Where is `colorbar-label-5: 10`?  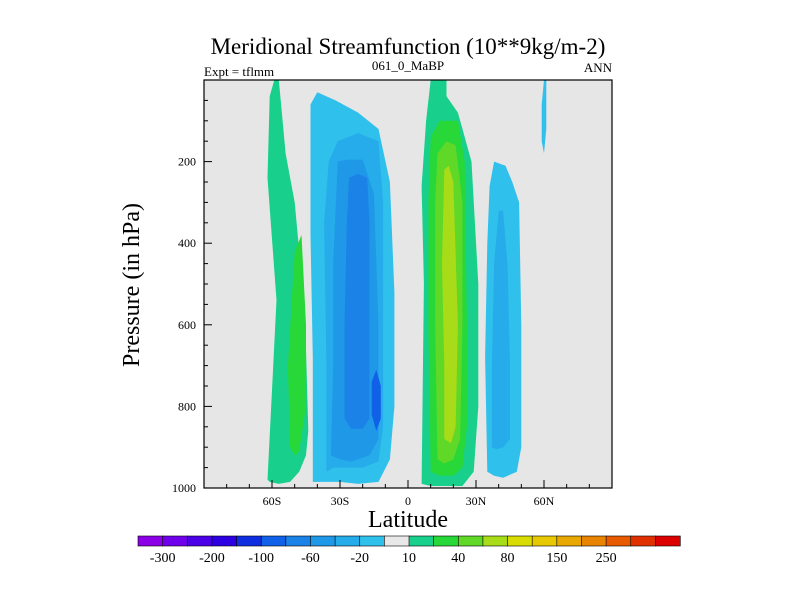
colorbar-label-5: 10 is located at coordinates (409, 558).